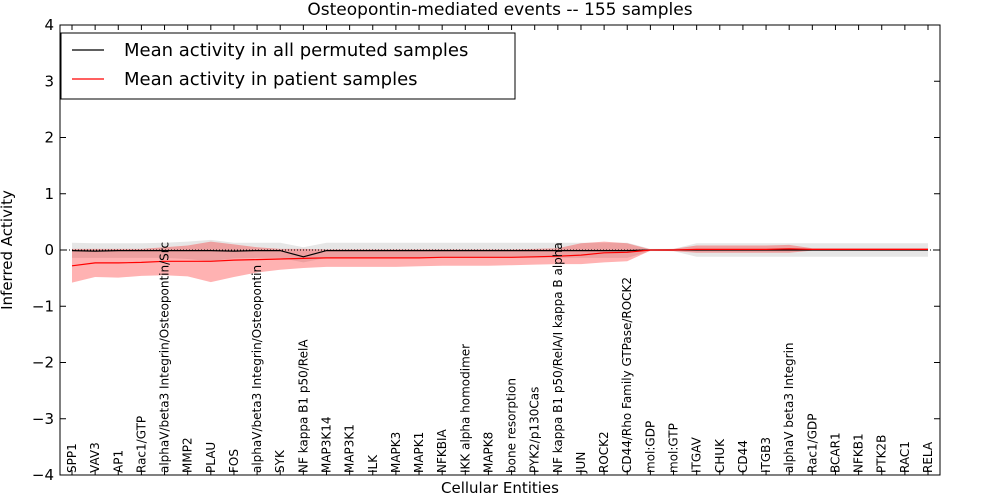  I want to click on x-tick-label: MAPK8, so click(488, 452).